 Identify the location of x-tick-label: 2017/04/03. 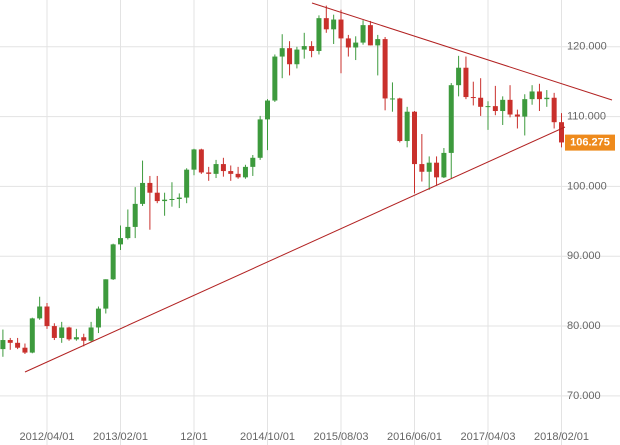
(487, 437).